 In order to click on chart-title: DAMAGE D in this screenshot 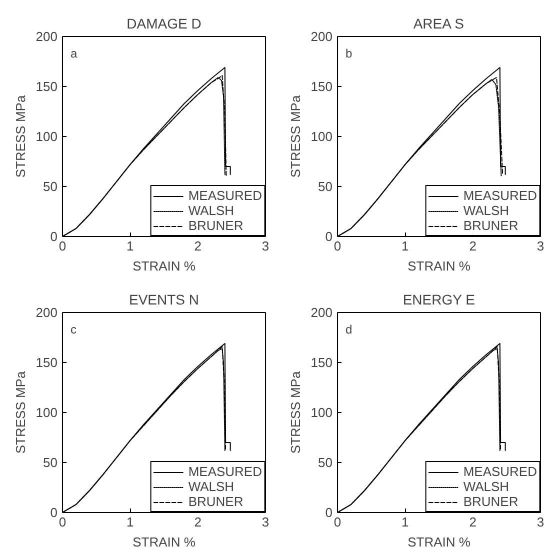, I will do `click(164, 24)`.